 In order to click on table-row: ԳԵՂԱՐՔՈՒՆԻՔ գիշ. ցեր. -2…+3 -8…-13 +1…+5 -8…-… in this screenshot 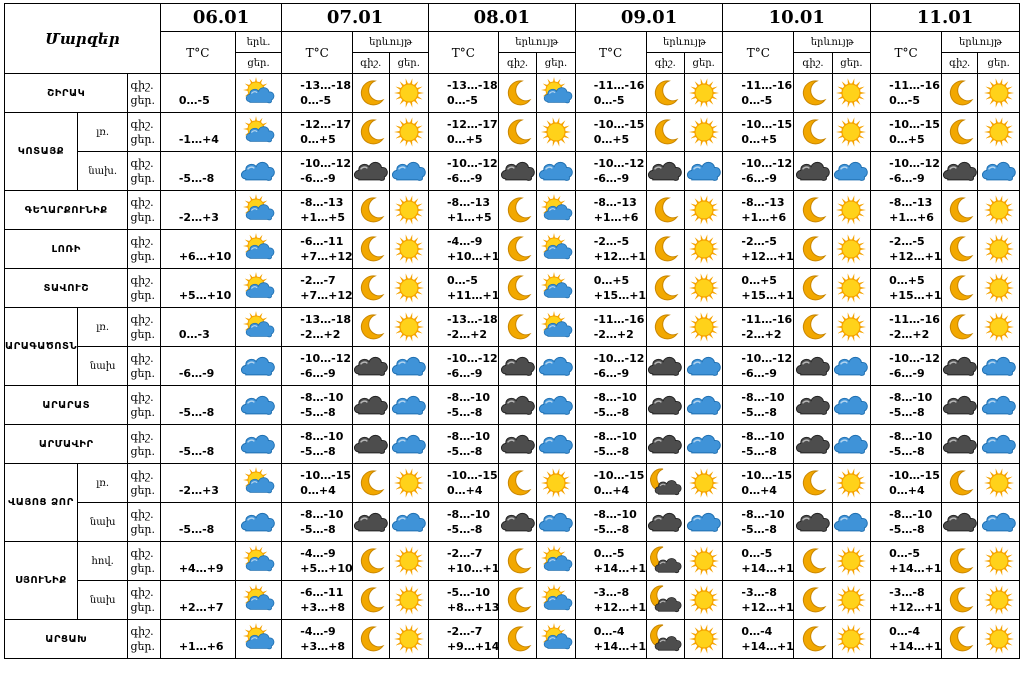, I will do `click(511, 210)`.